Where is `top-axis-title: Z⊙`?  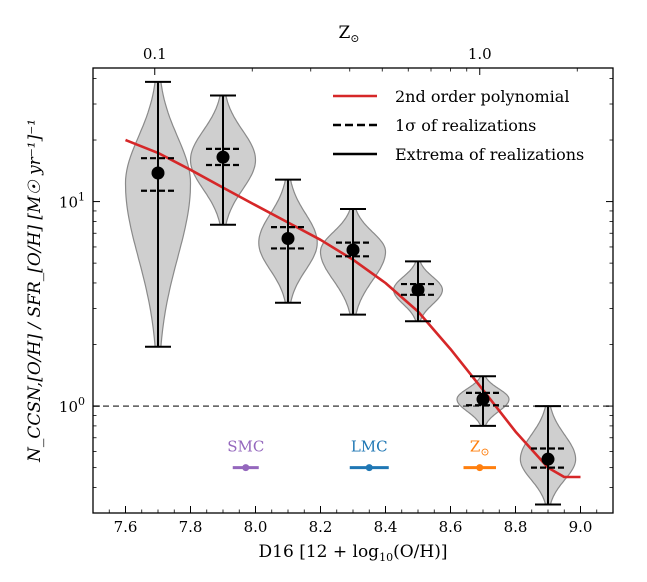 top-axis-title: Z⊙ is located at coordinates (348, 34).